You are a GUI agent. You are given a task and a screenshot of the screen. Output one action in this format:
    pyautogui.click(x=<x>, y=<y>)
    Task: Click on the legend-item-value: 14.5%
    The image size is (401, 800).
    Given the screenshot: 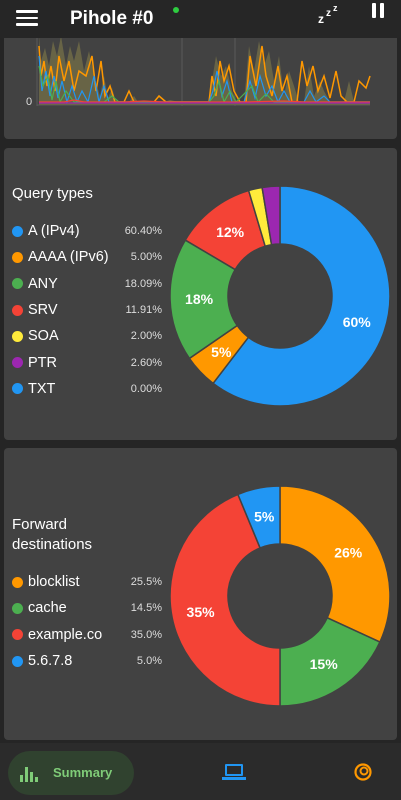 What is the action you would take?
    pyautogui.click(x=146, y=608)
    